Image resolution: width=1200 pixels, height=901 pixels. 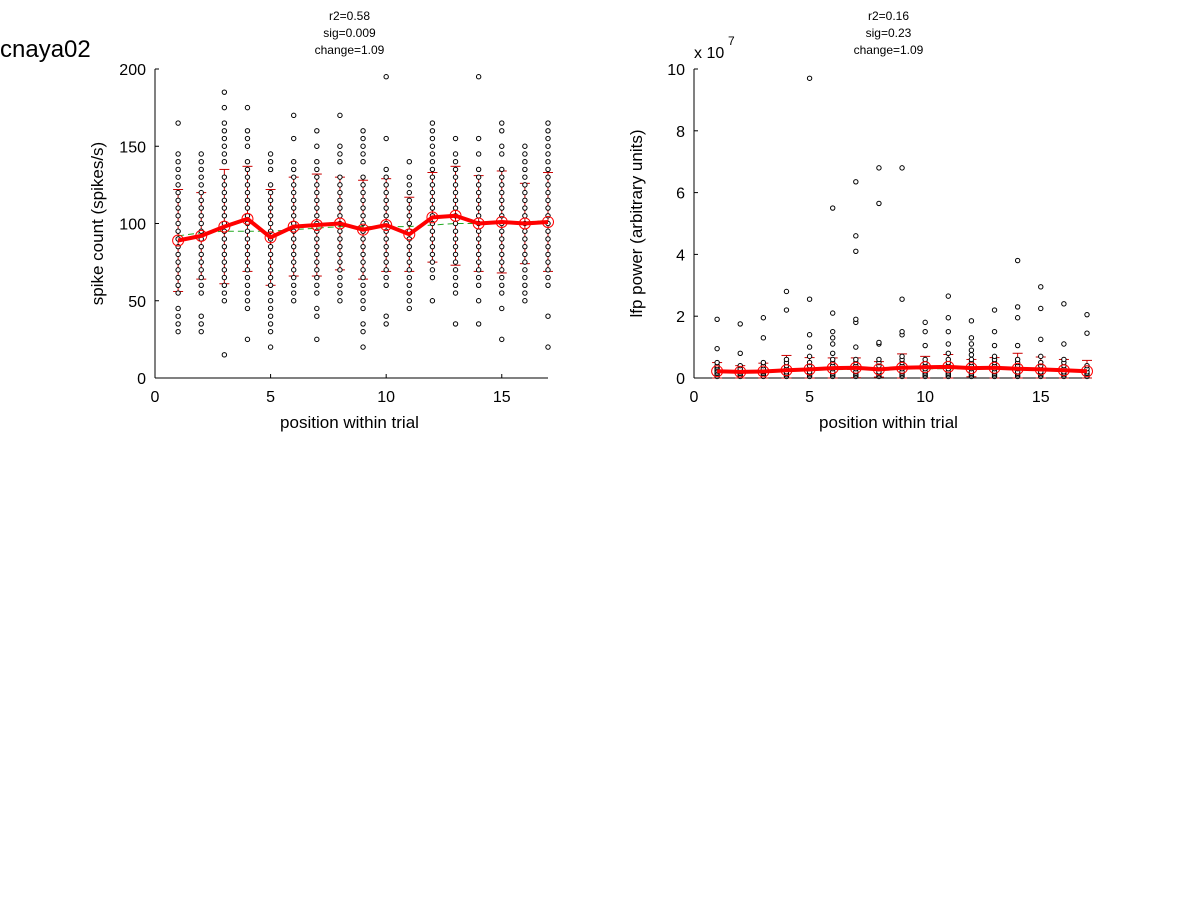 I want to click on y-tick-label: 8, so click(x=680, y=132).